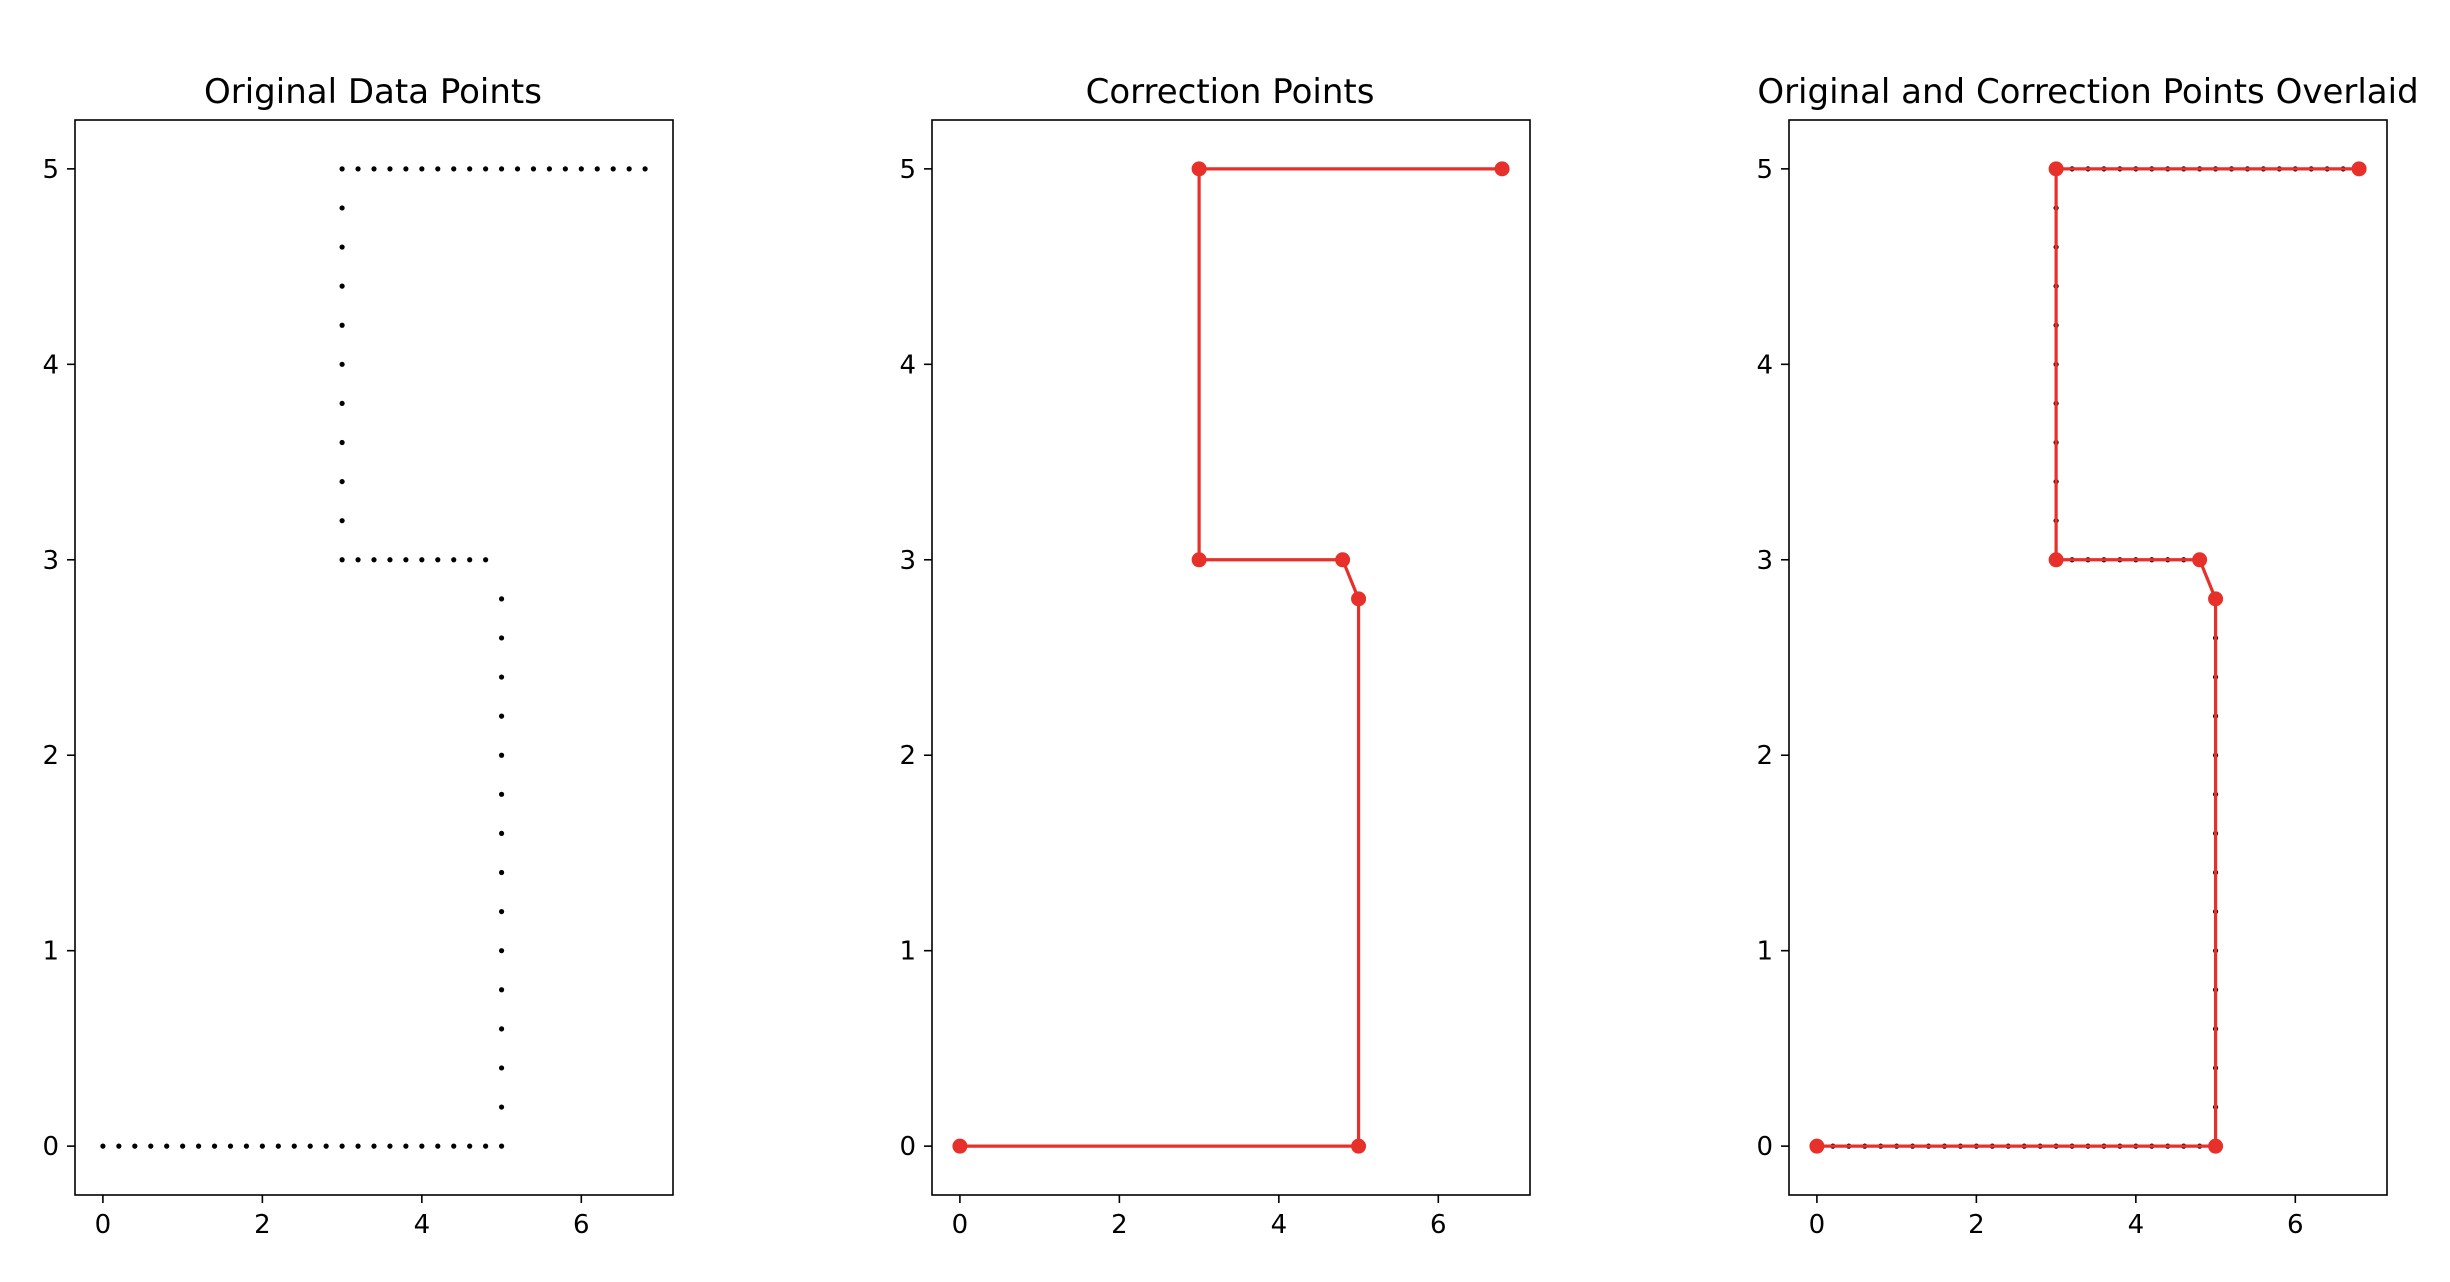 Image resolution: width=2450 pixels, height=1282 pixels. What do you see at coordinates (373, 92) in the screenshot?
I see `chart-title: Original Data Points` at bounding box center [373, 92].